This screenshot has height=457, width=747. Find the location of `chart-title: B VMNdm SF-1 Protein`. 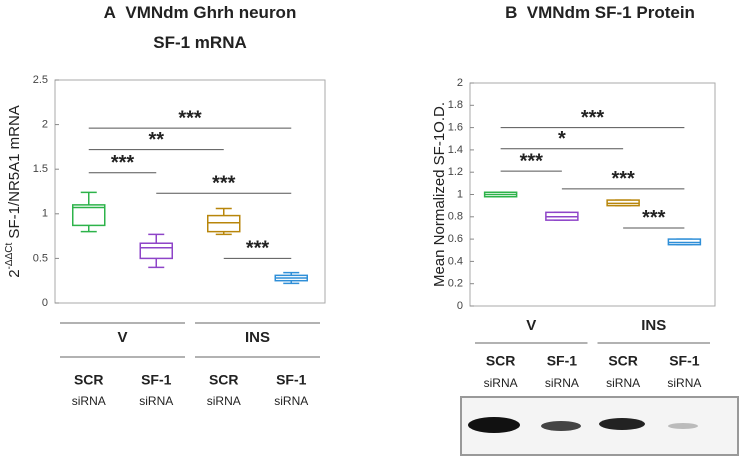

chart-title: B VMNdm SF-1 Protein is located at coordinates (600, 12).